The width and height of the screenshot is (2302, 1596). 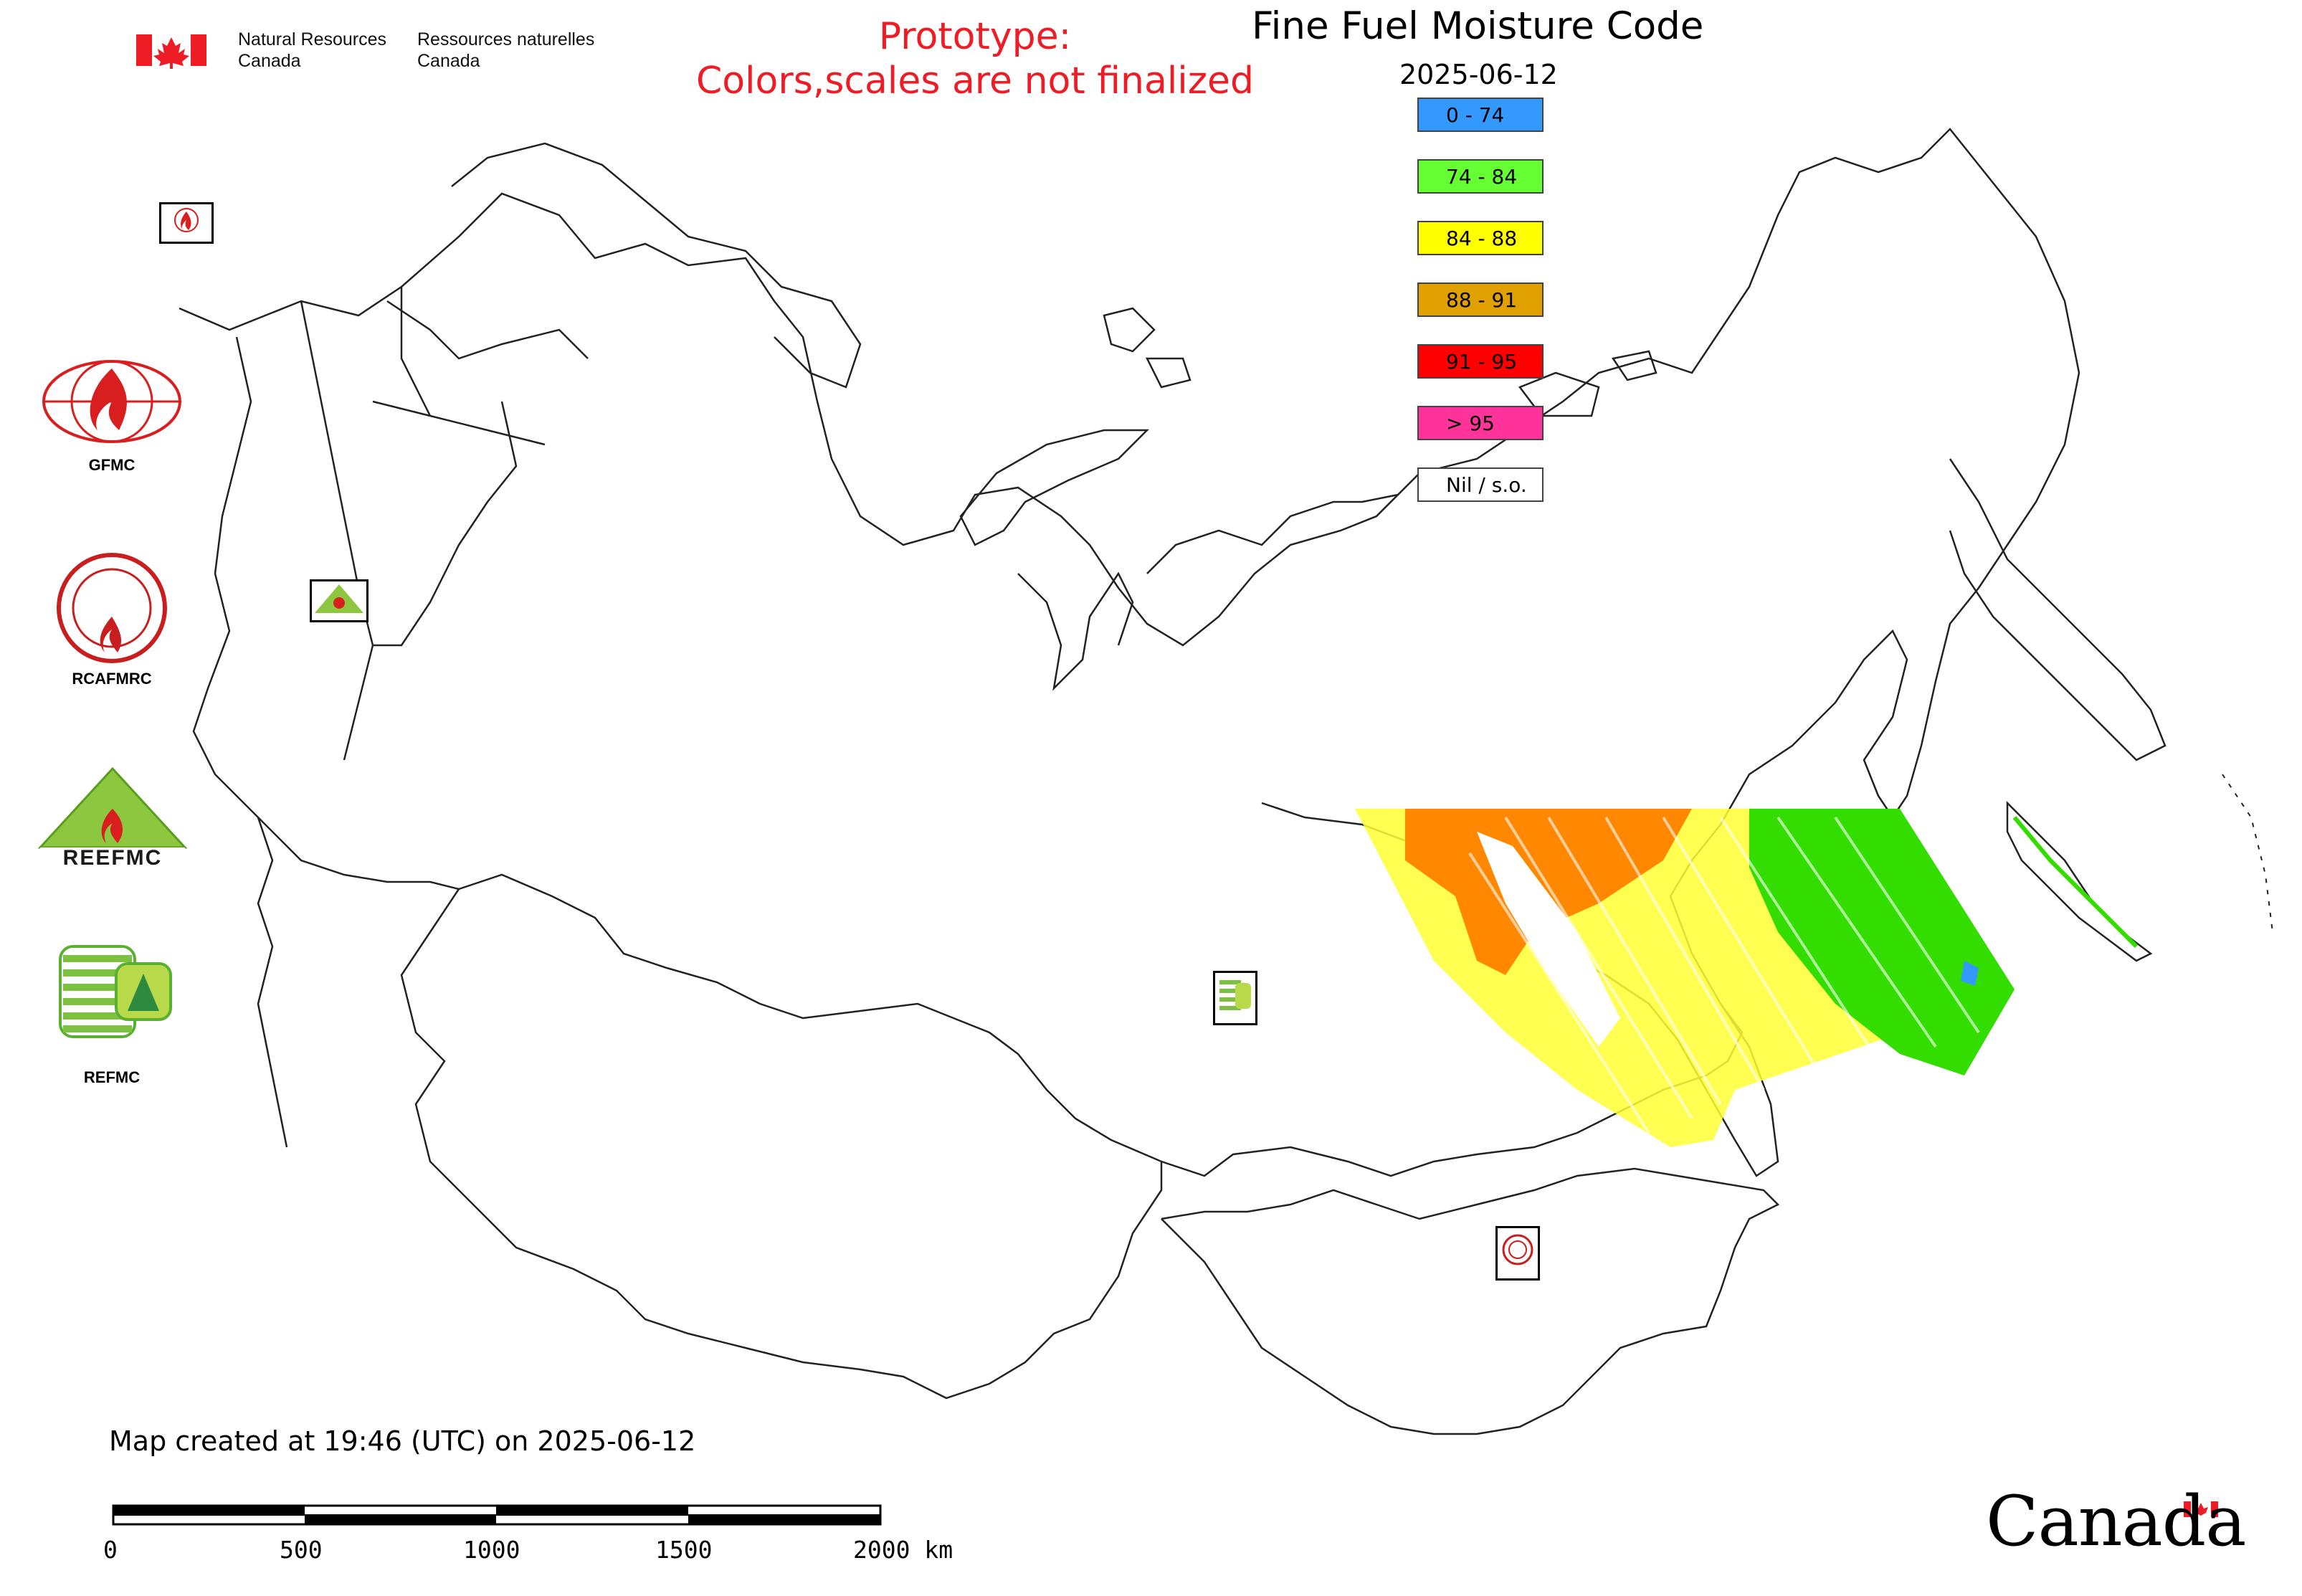 What do you see at coordinates (684, 1550) in the screenshot?
I see `scale-tick-1500: 1500` at bounding box center [684, 1550].